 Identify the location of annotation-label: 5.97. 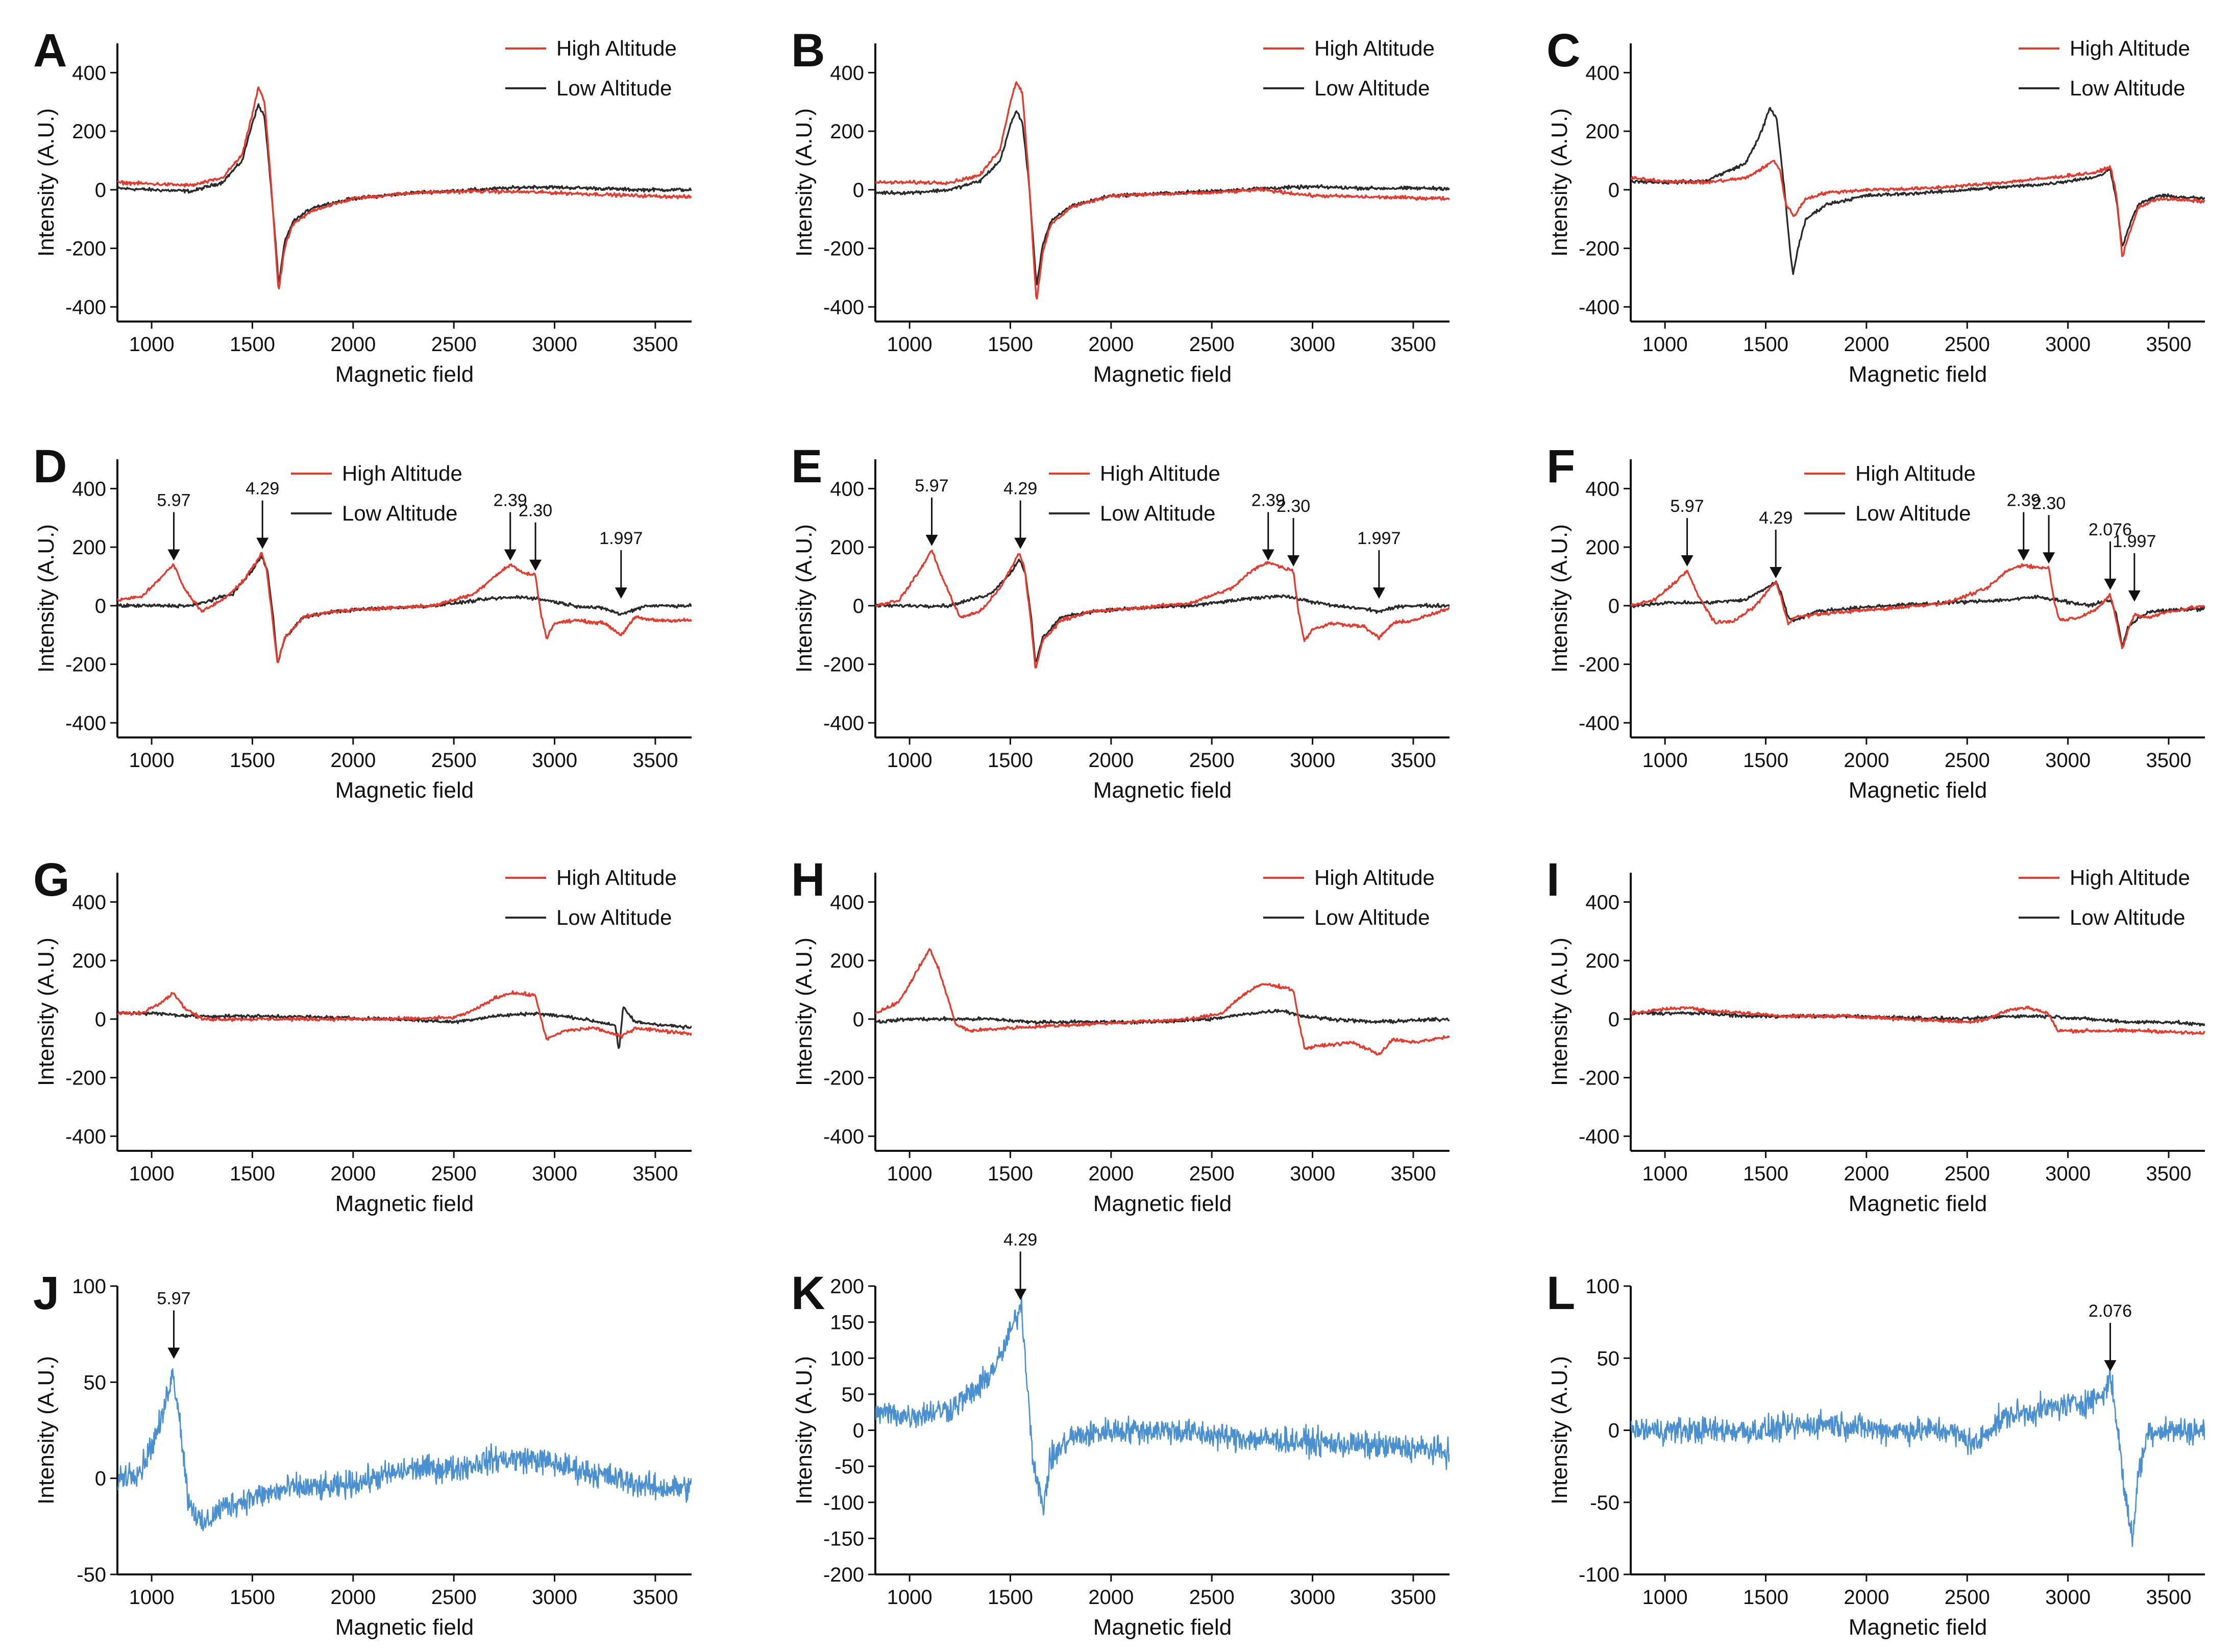
(931, 486).